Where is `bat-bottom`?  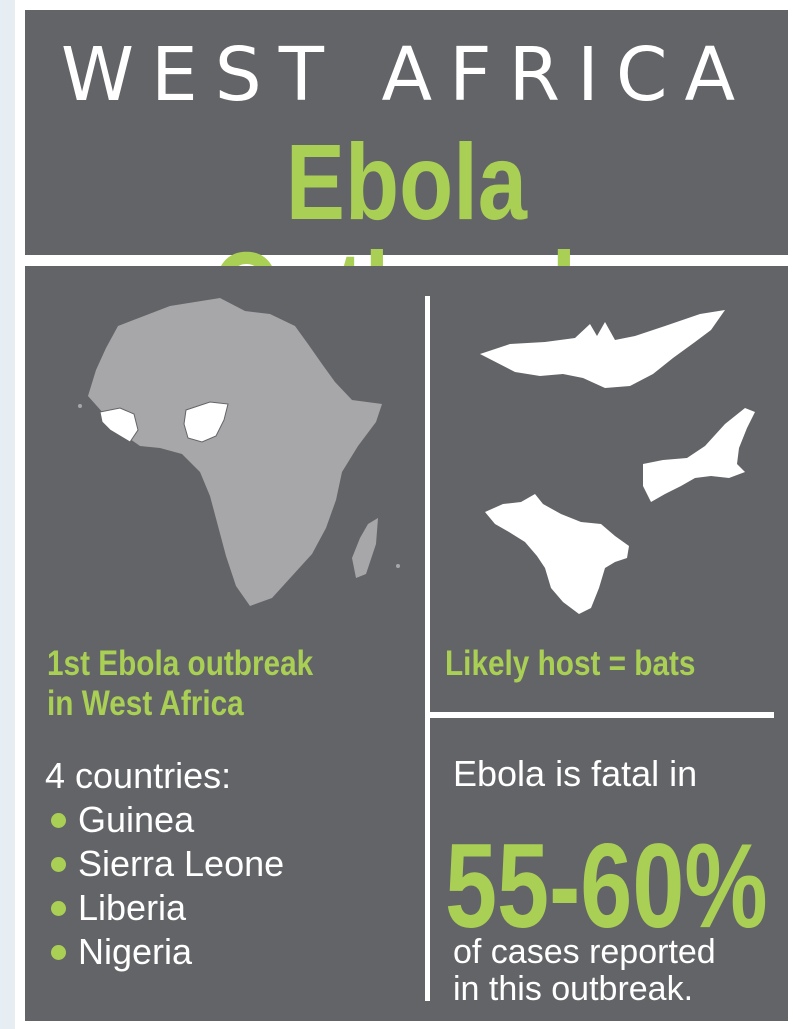
bat-bottom is located at coordinates (557, 554).